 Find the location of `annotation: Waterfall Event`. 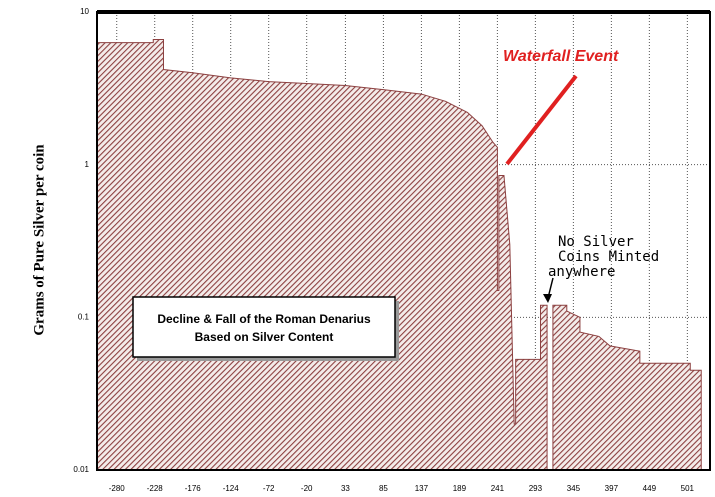

annotation: Waterfall Event is located at coordinates (561, 56).